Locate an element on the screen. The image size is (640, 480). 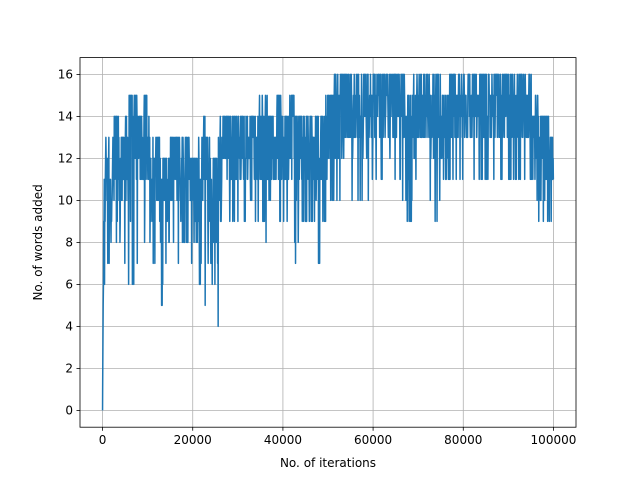
y-tick-label: 8 is located at coordinates (69, 243).